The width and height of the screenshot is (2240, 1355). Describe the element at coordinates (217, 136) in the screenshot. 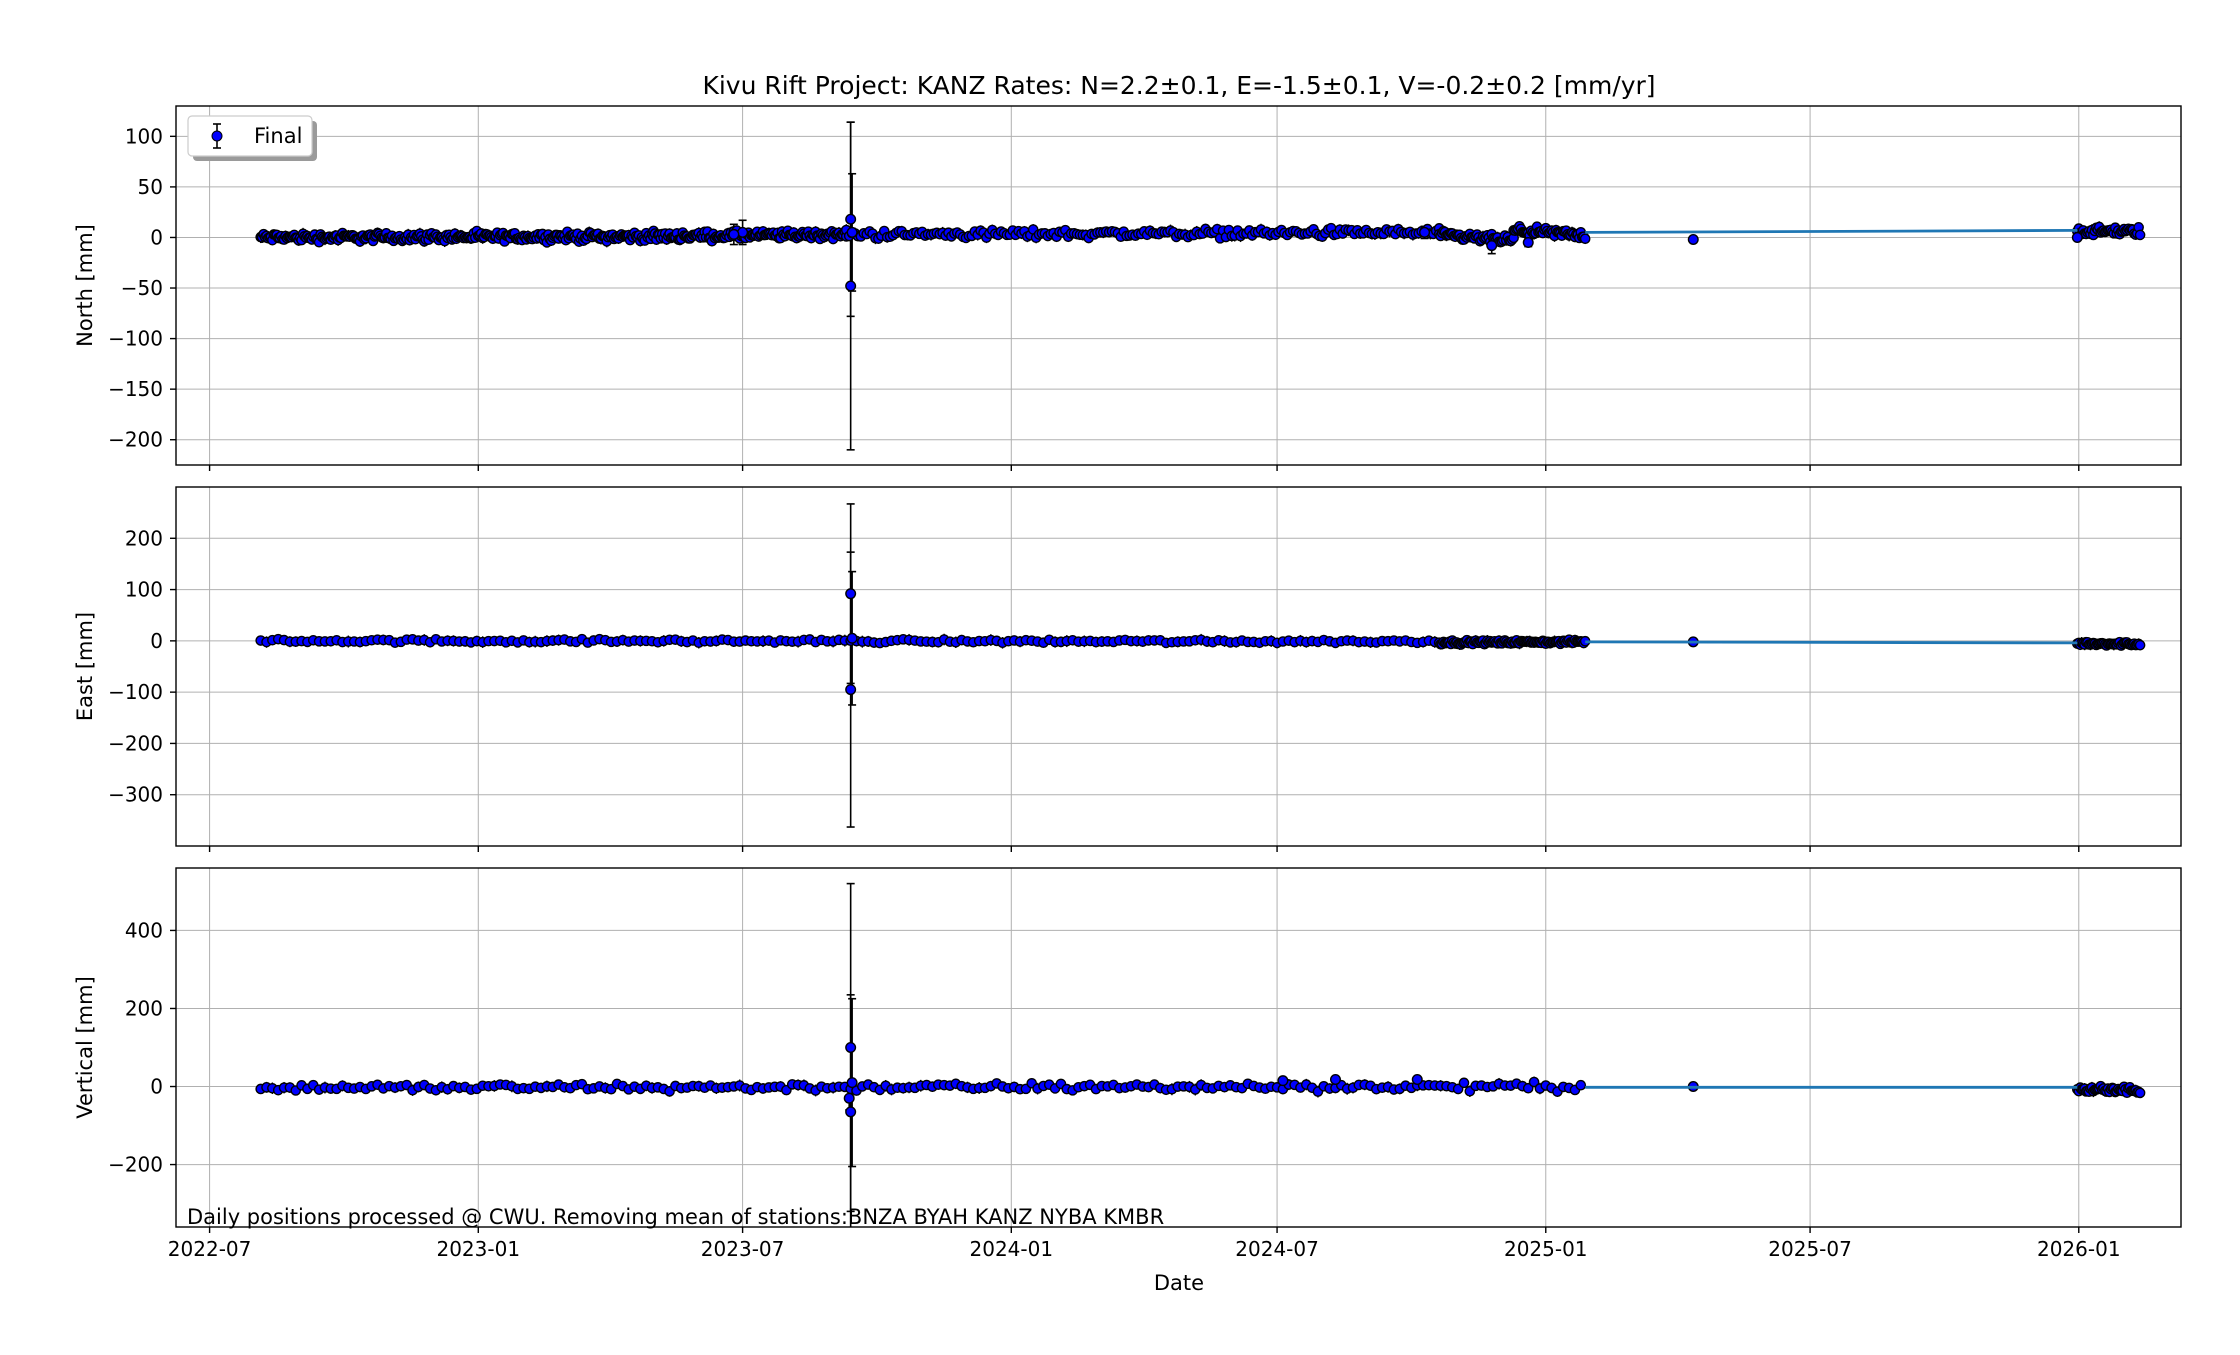

I see `legend-marker` at that location.